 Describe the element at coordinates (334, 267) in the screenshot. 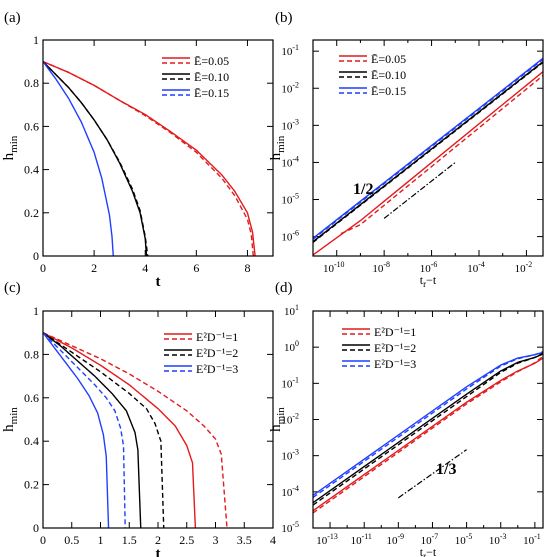

I see `x-tick-label: 10⁻¹⁰` at that location.